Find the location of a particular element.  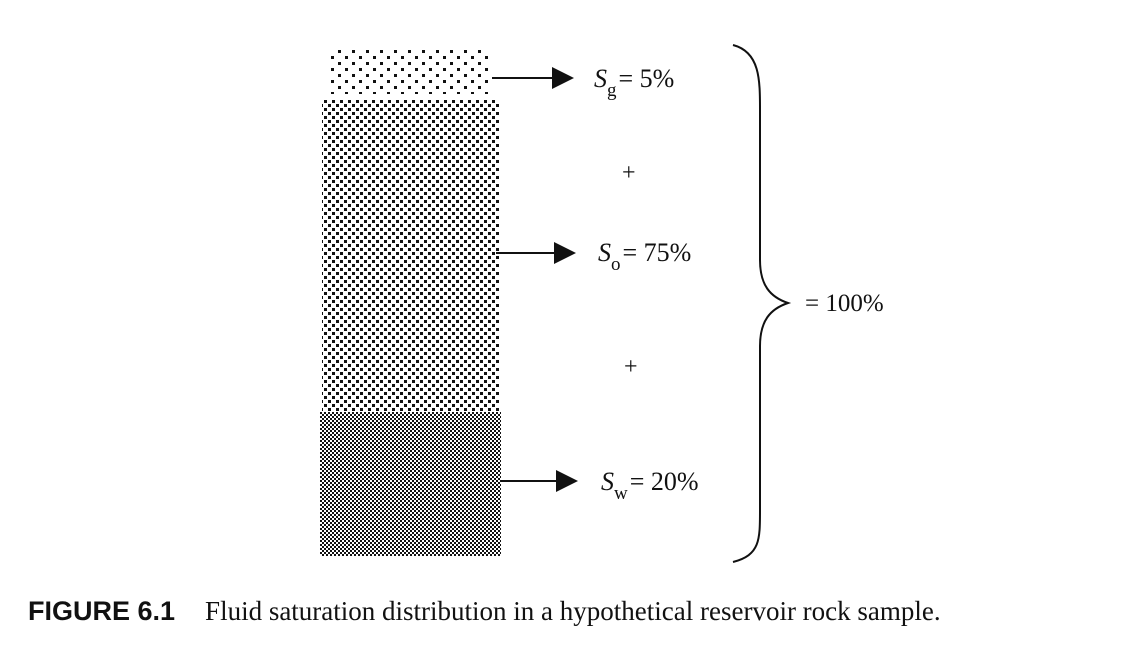

right-curly-brace is located at coordinates (762, 303).